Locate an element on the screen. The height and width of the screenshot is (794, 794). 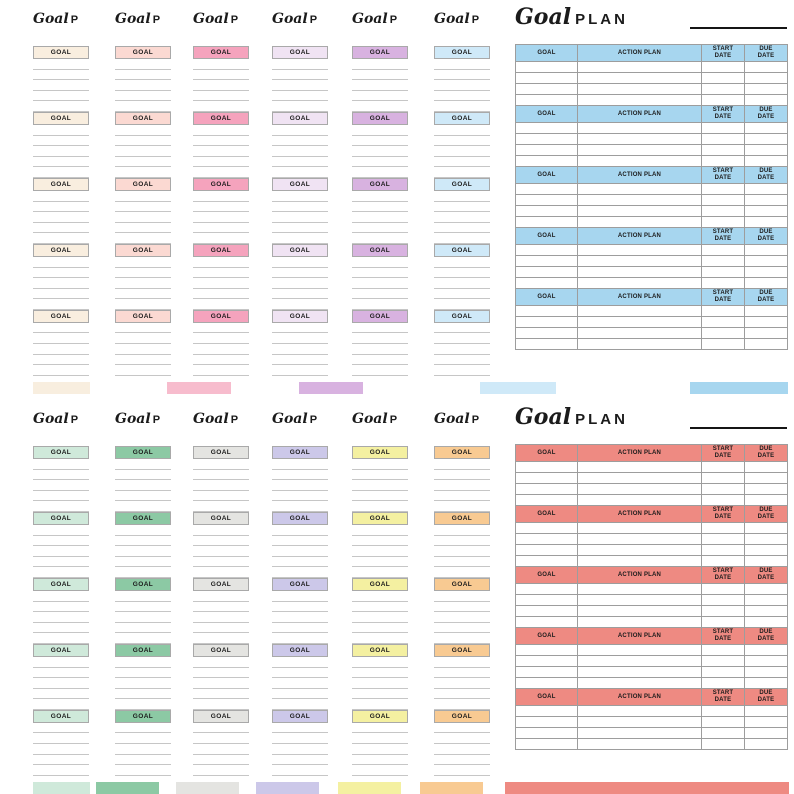
page-title: Goal PLAN is located at coordinates (571, 417).